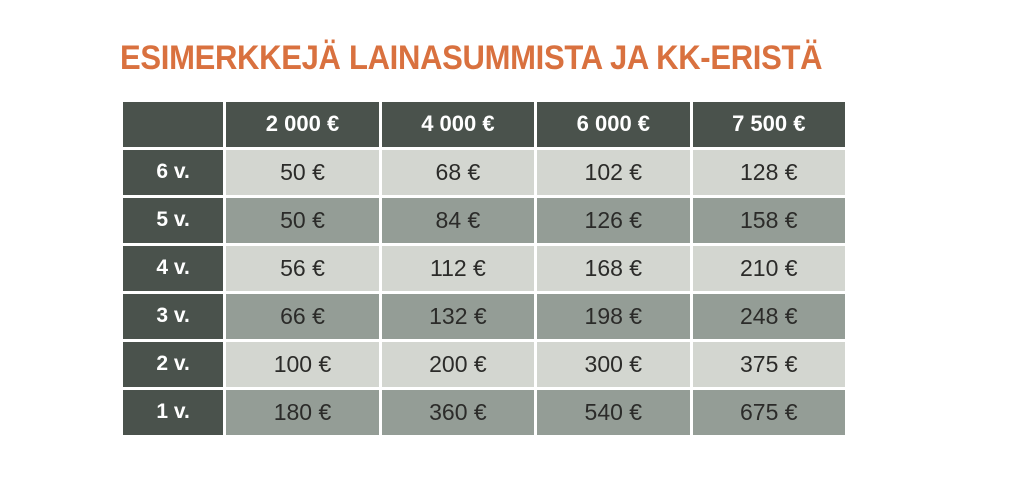 The image size is (1024, 489). I want to click on value-cell: 102 €, so click(613, 172).